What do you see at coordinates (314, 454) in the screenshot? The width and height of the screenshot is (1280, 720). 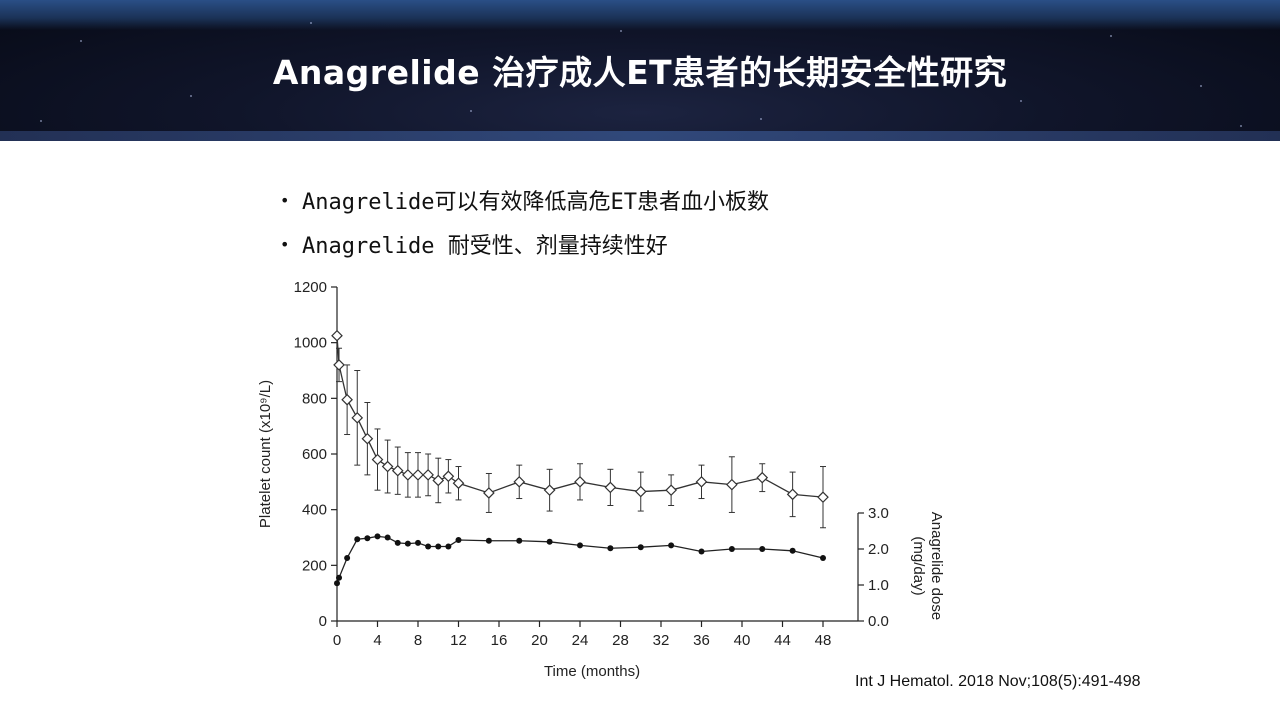 I see `y-tick-label: 600` at bounding box center [314, 454].